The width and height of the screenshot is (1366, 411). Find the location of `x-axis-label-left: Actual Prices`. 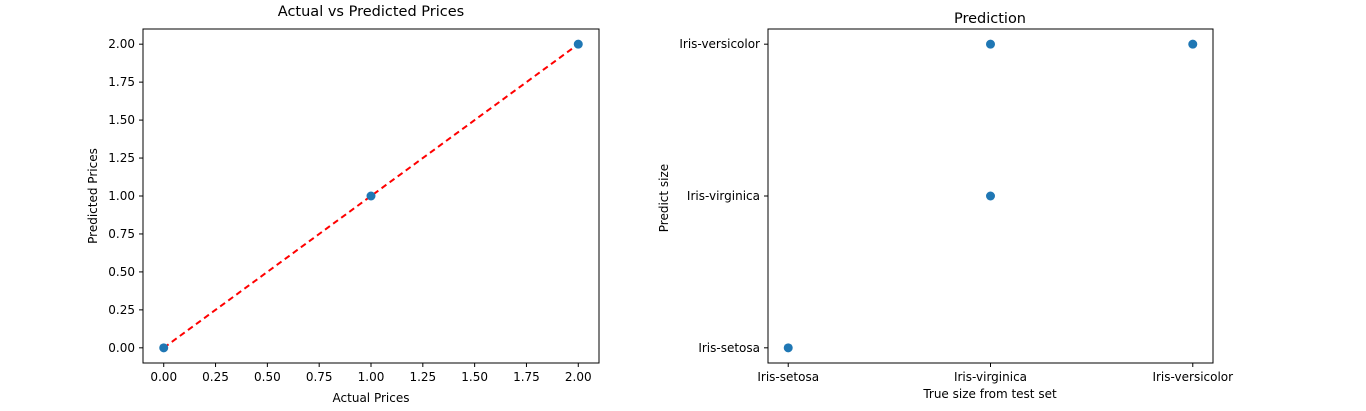

x-axis-label-left: Actual Prices is located at coordinates (371, 398).